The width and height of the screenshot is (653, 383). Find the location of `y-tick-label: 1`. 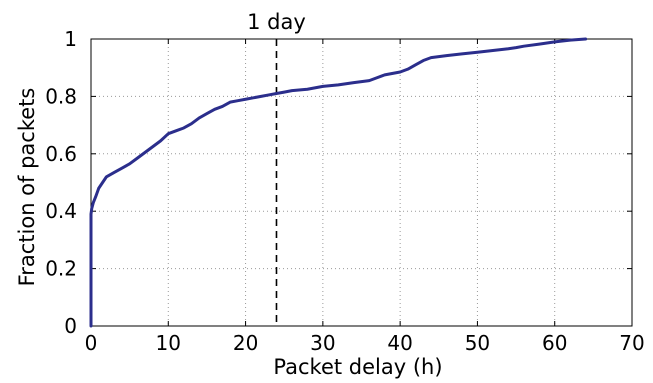

y-tick-label: 1 is located at coordinates (70, 39).